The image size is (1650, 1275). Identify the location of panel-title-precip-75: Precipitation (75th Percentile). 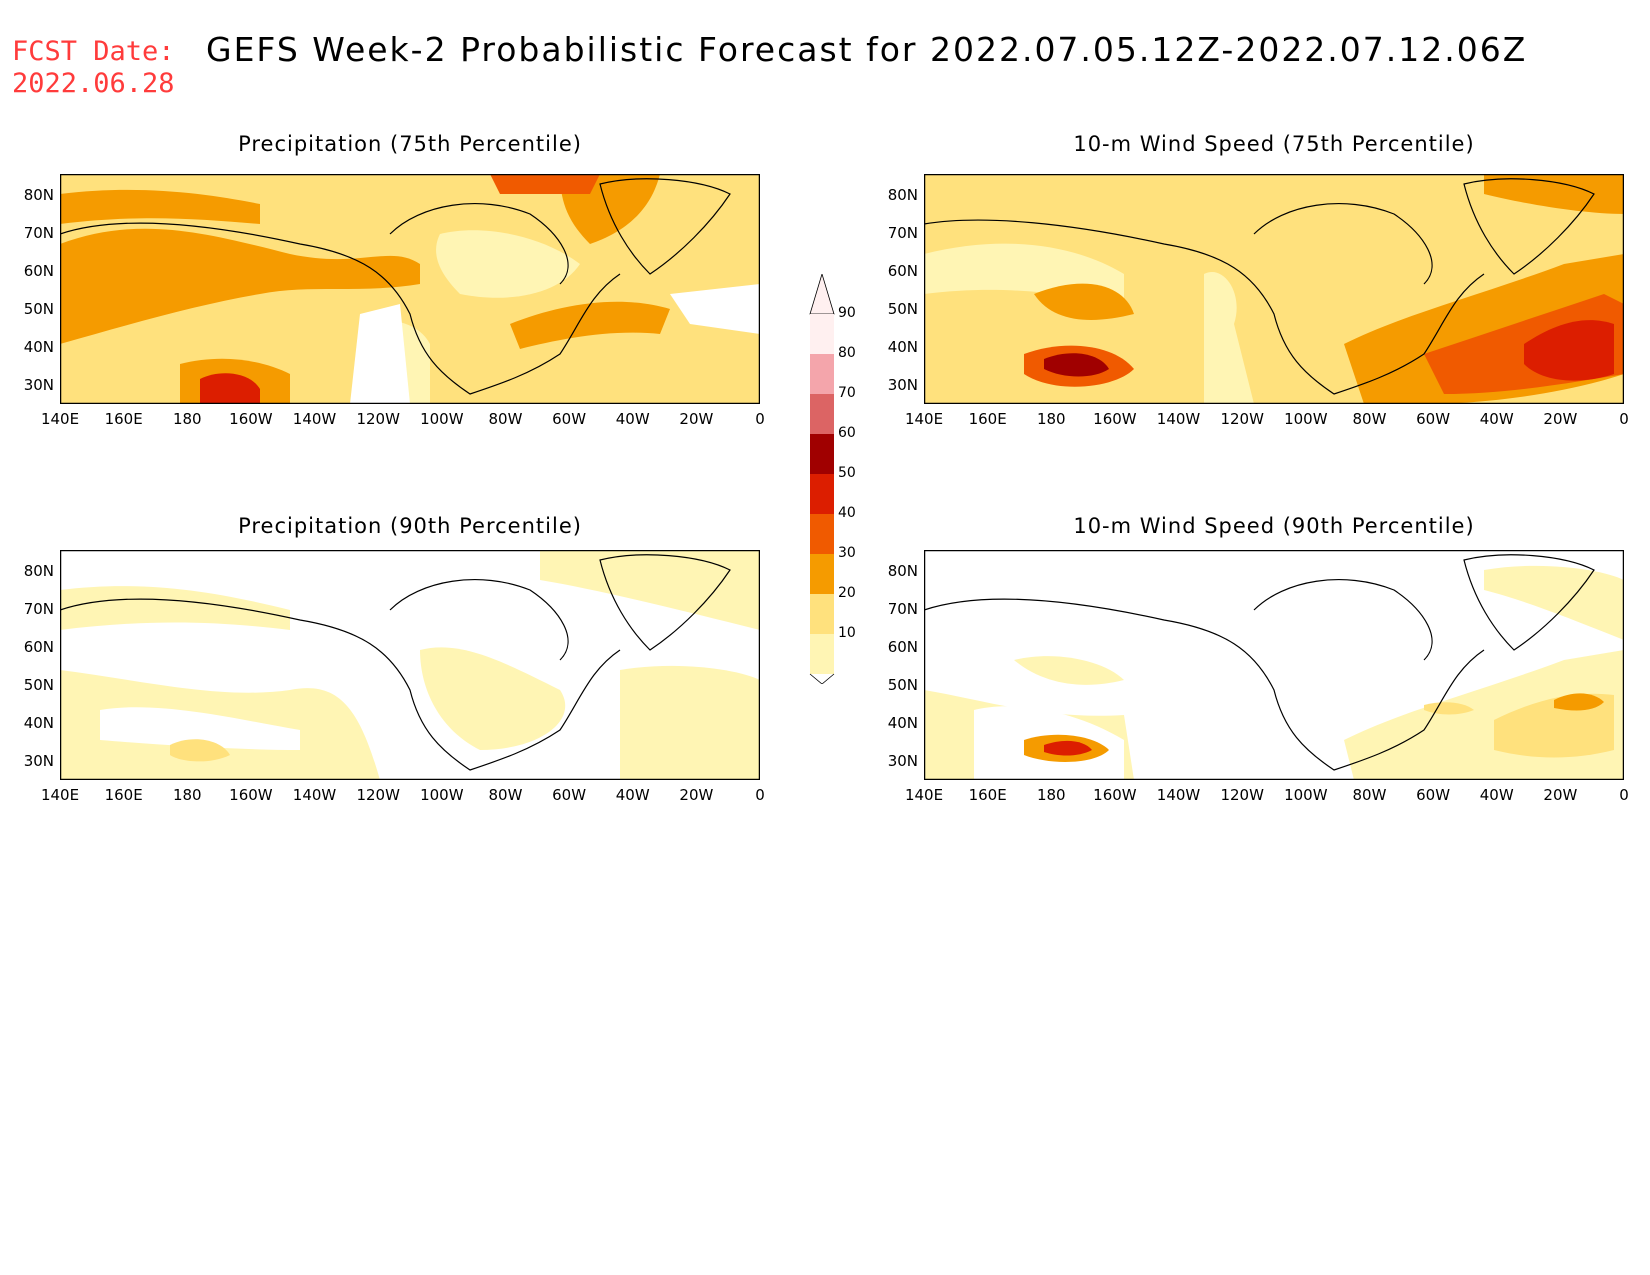
(410, 144).